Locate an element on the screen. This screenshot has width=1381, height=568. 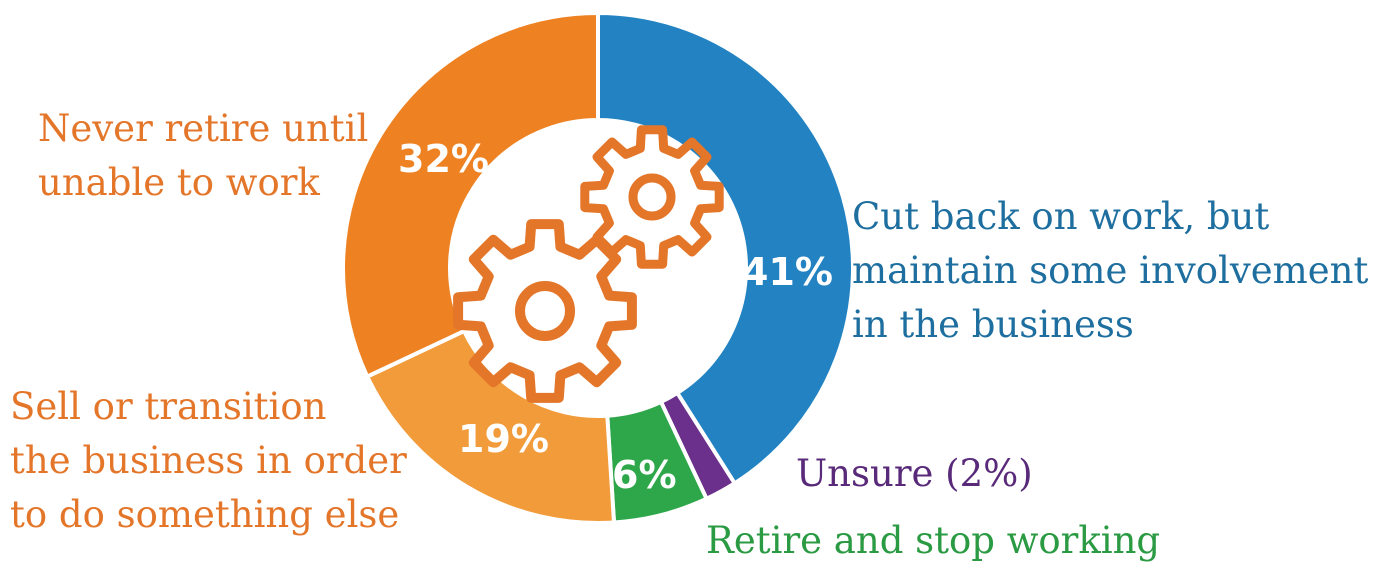
legend-line: Unsure (2%) is located at coordinates (914, 473).